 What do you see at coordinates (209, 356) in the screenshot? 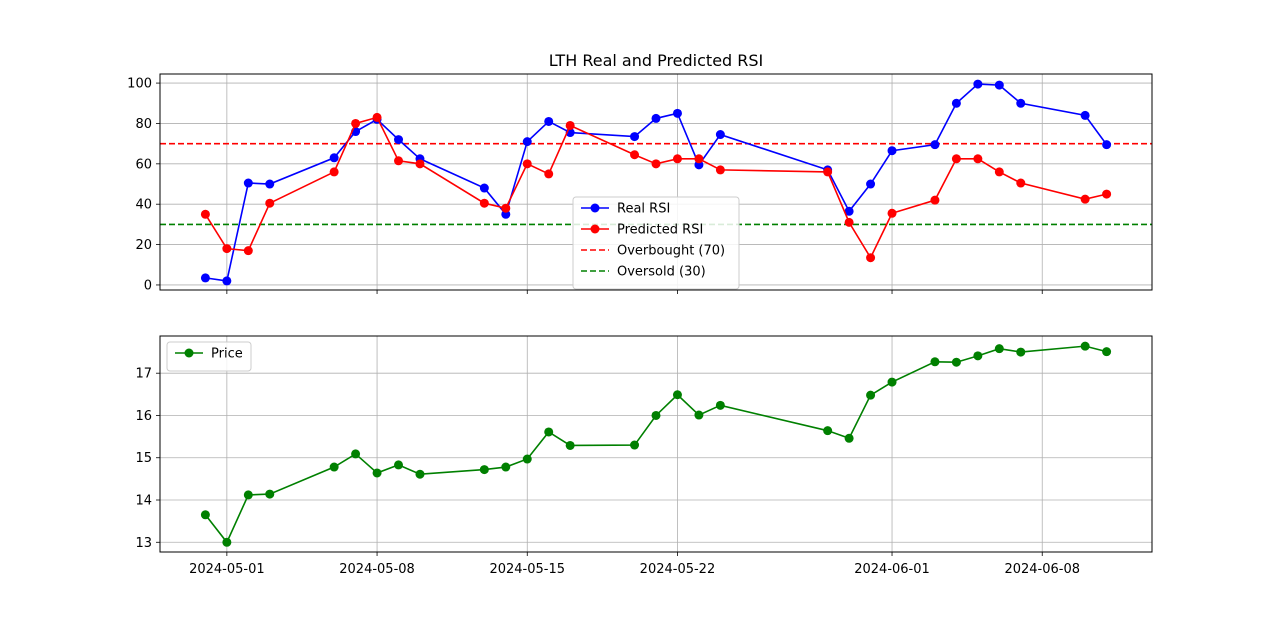
I see `price-legend: Price` at bounding box center [209, 356].